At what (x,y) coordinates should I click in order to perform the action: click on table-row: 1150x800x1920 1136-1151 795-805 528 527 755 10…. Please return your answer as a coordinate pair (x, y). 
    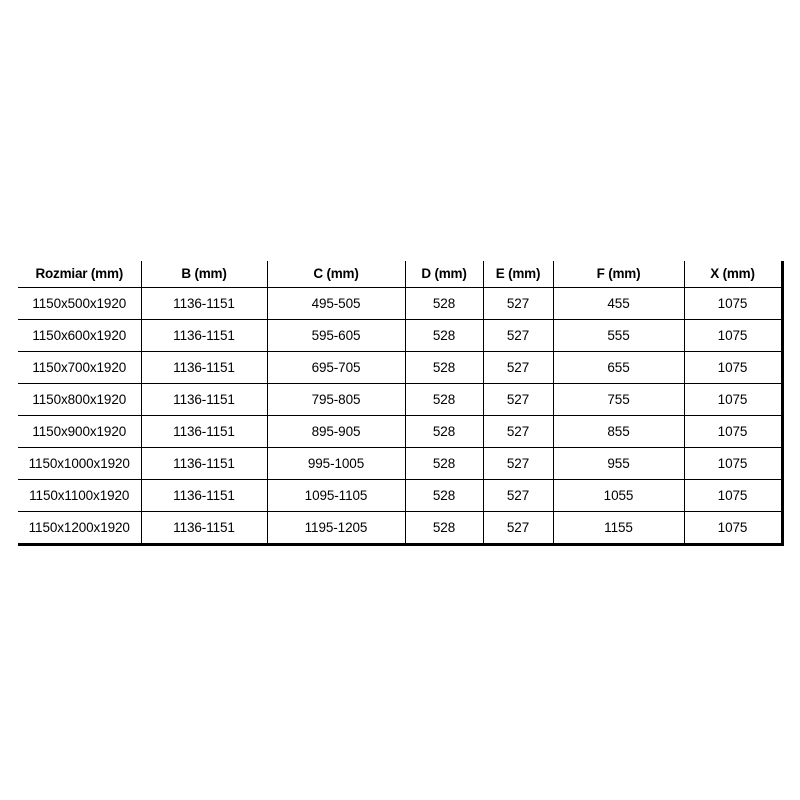
    Looking at the image, I should click on (400, 399).